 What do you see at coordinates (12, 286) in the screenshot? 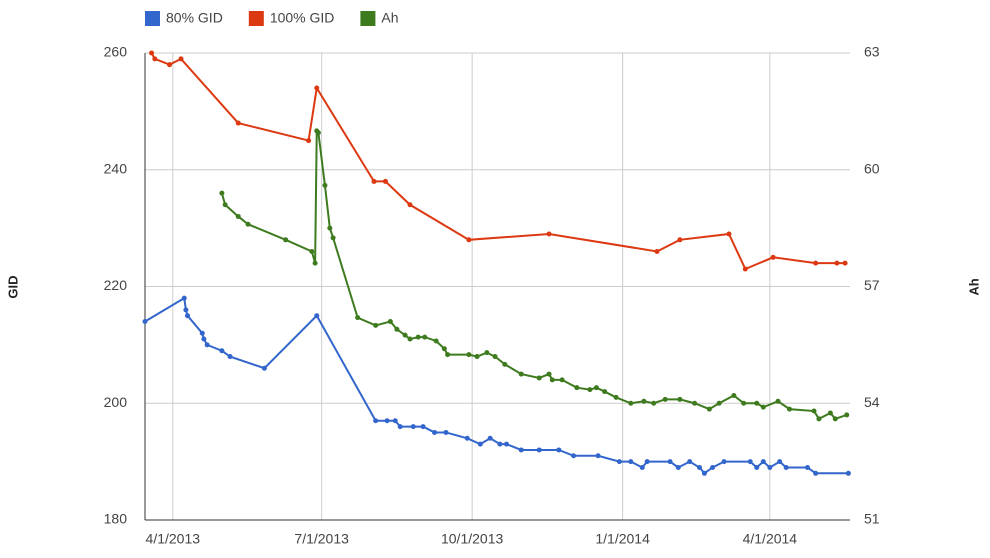
I see `y-axis-title: GID` at bounding box center [12, 286].